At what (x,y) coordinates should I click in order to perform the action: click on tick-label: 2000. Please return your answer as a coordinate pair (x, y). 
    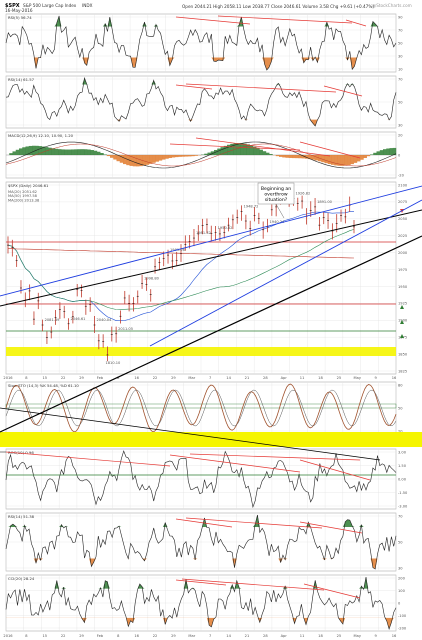
    Looking at the image, I should click on (403, 253).